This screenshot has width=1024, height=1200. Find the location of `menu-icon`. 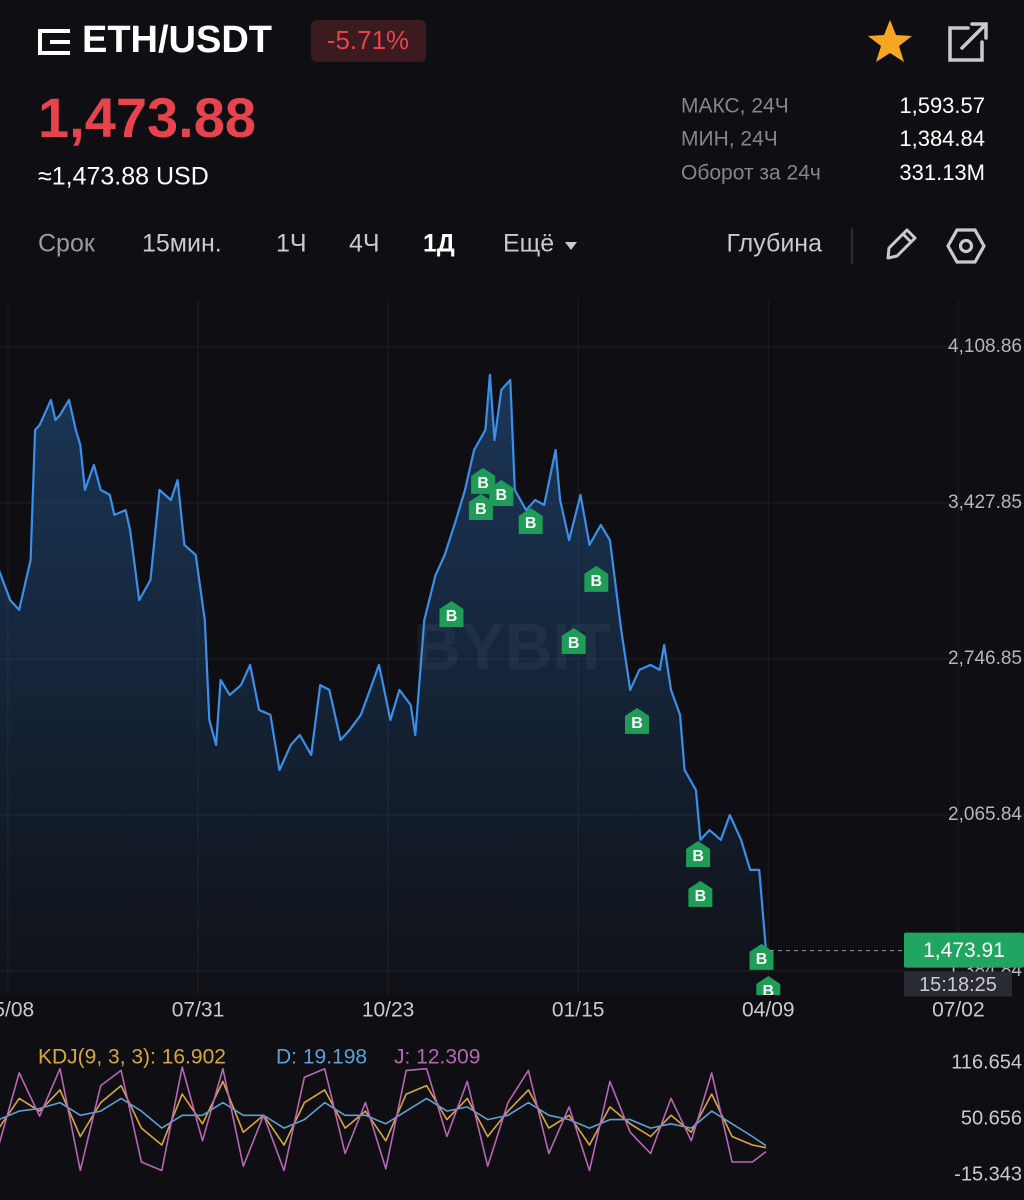

menu-icon is located at coordinates (54, 42).